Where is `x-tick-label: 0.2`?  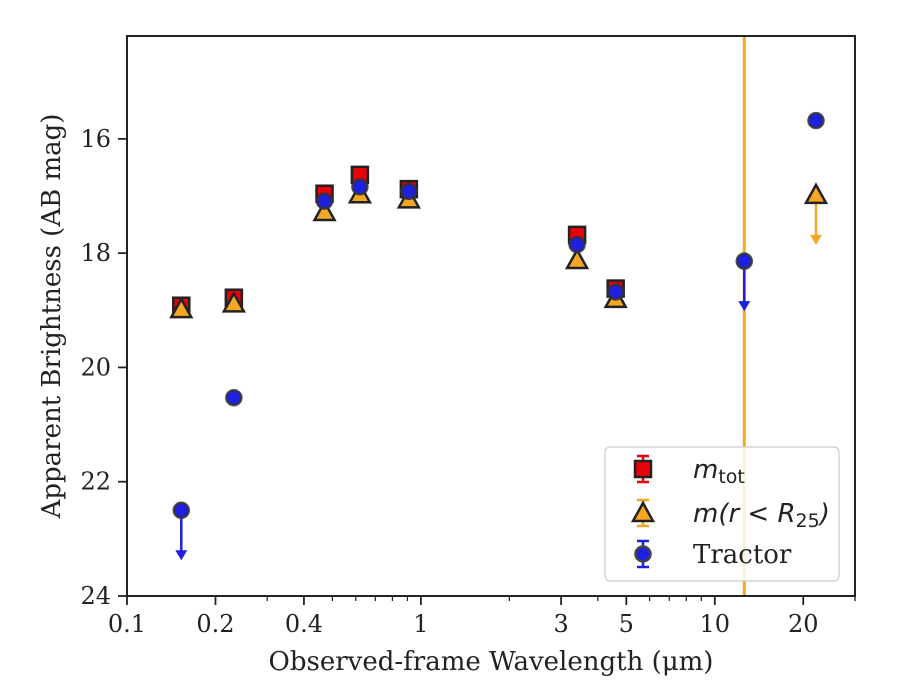 x-tick-label: 0.2 is located at coordinates (215, 624).